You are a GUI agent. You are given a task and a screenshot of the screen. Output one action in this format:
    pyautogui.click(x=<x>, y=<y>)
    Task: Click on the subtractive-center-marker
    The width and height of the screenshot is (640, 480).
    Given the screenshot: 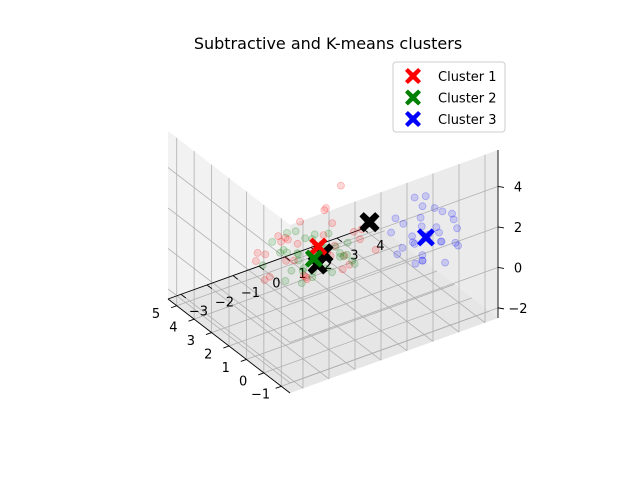 What is the action you would take?
    pyautogui.click(x=369, y=222)
    